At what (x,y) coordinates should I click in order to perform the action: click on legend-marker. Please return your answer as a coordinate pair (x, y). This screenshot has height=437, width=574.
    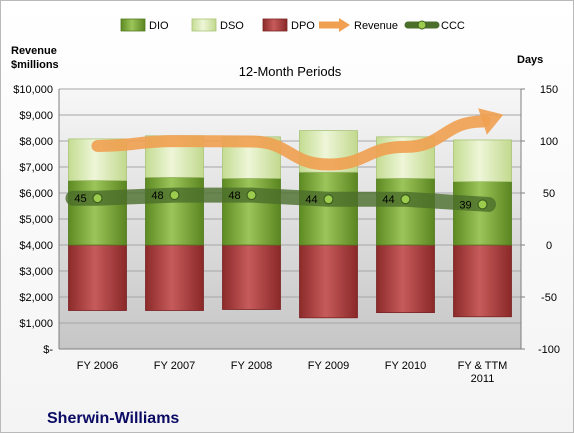
    Looking at the image, I should click on (422, 25).